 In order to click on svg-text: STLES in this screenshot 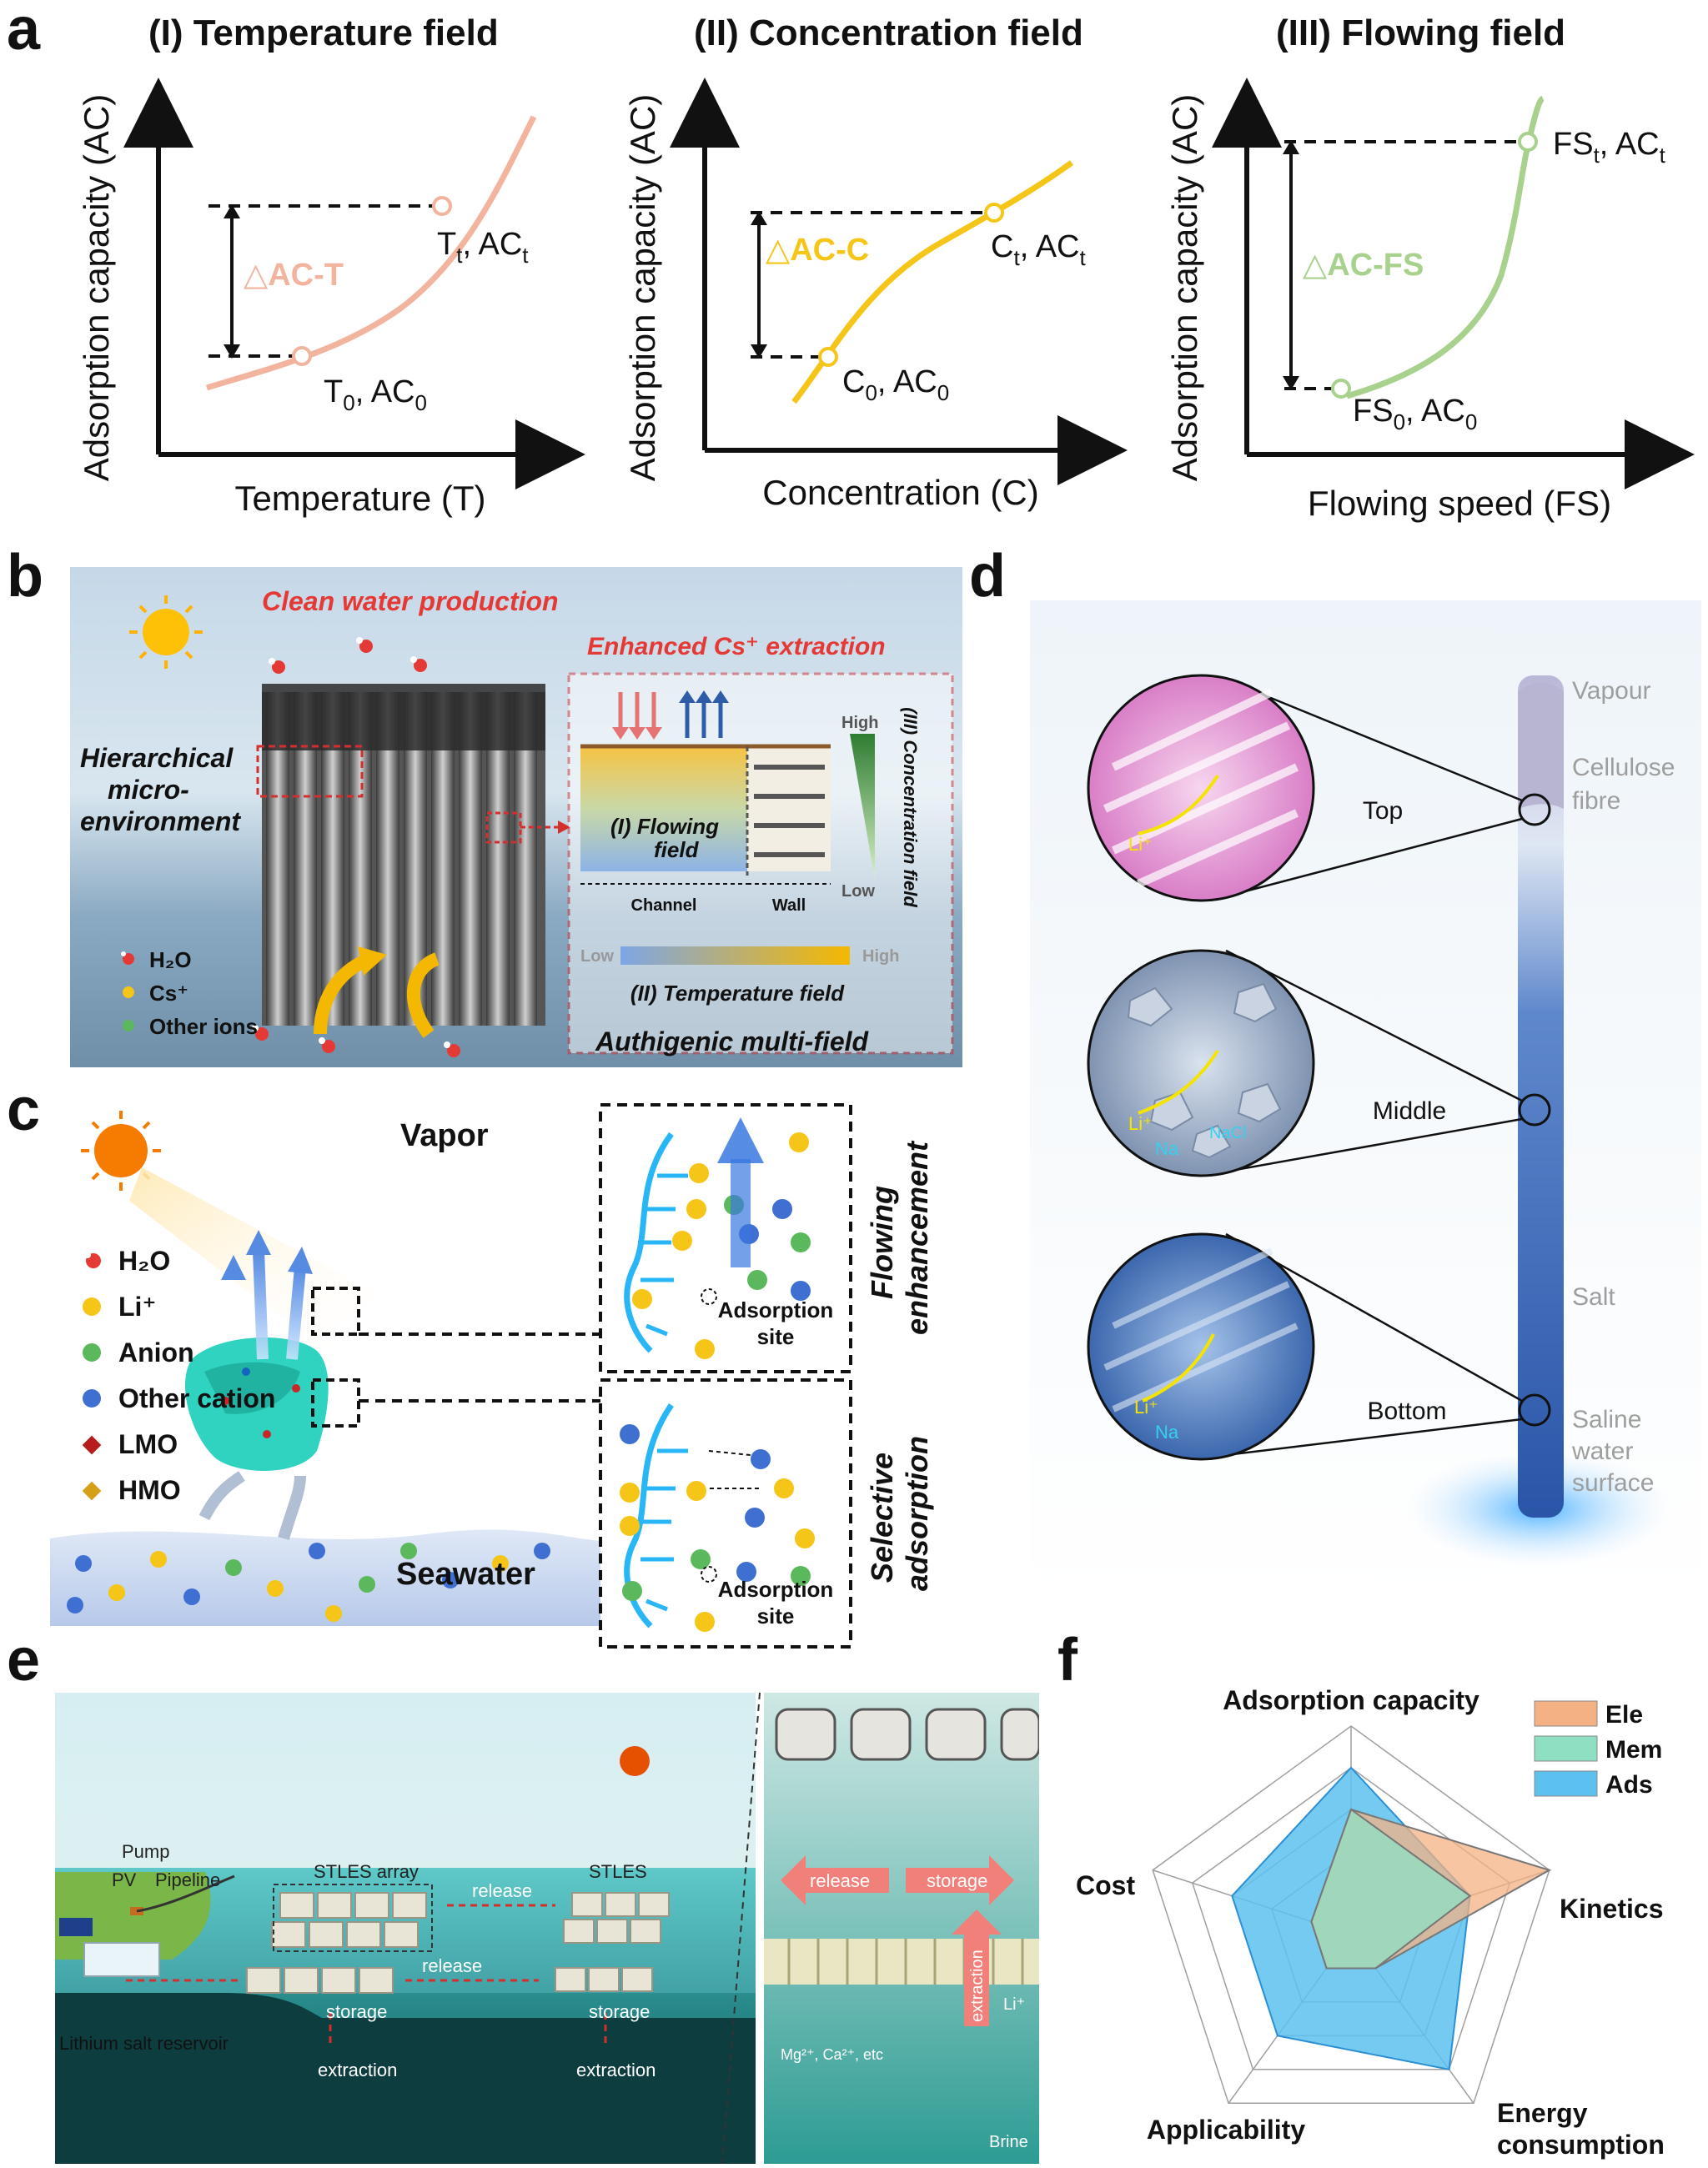, I will do `click(618, 1871)`.